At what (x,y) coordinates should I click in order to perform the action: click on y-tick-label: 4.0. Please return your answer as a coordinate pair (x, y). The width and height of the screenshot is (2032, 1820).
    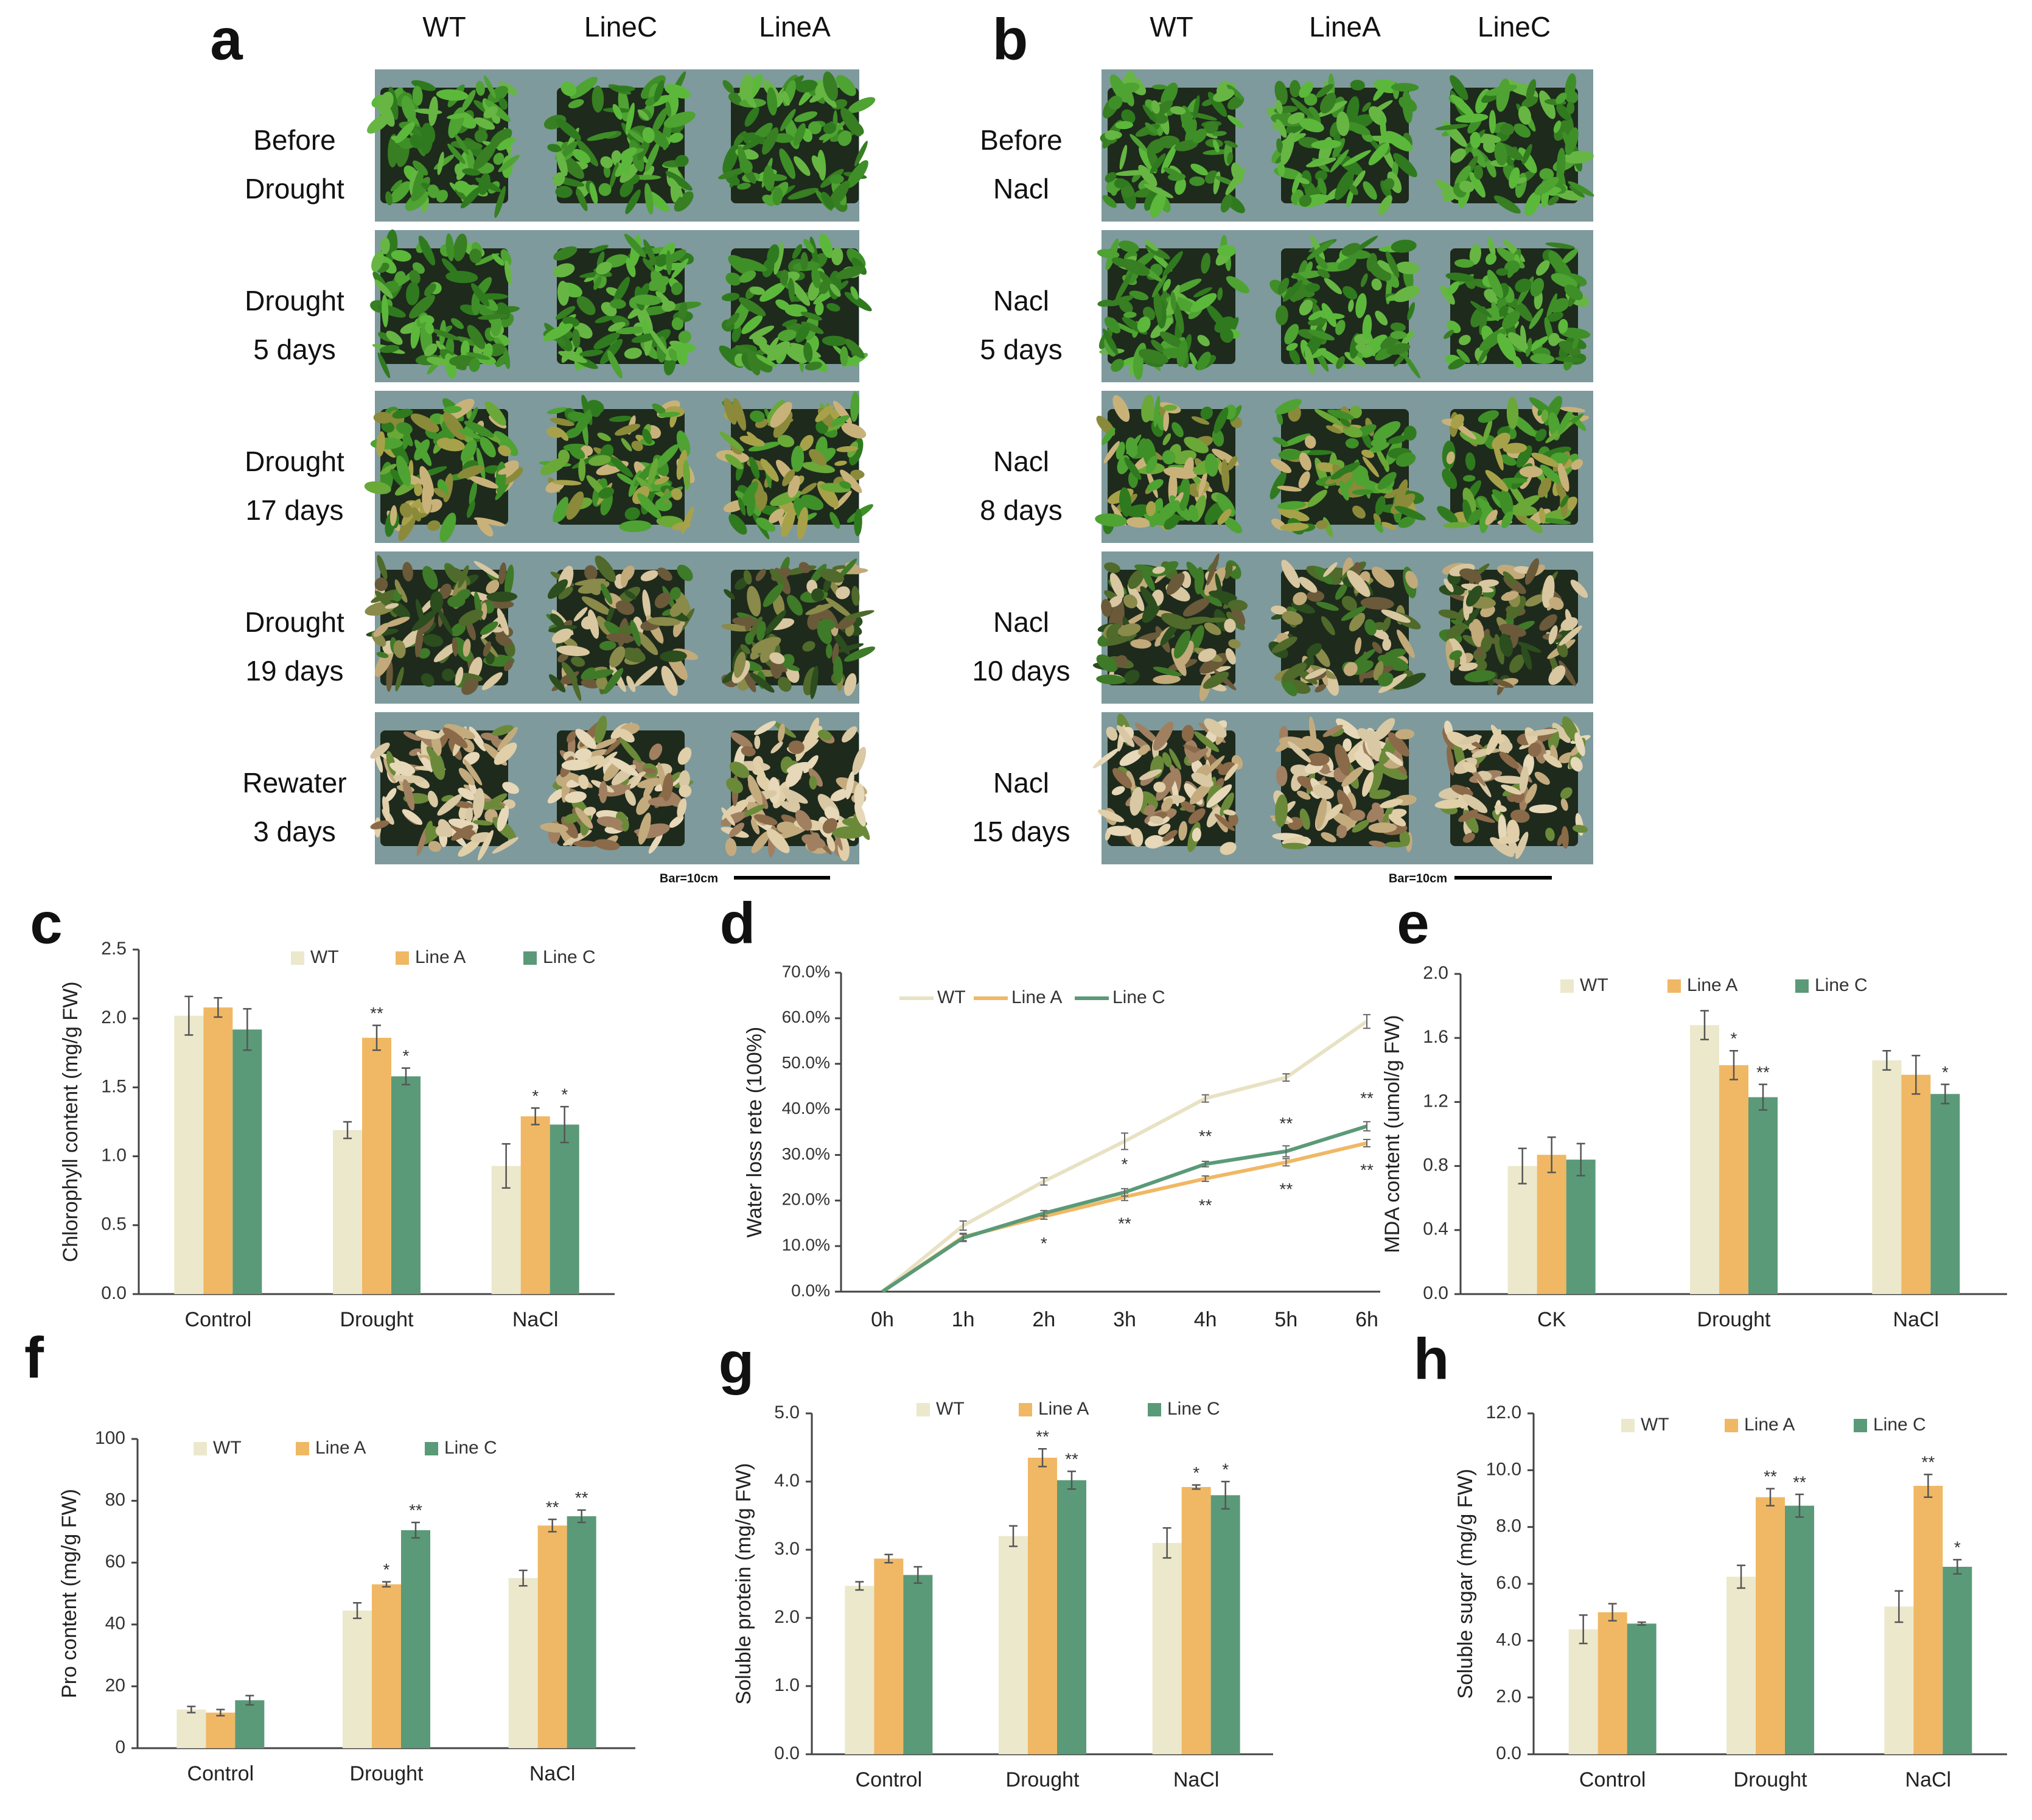
    Looking at the image, I should click on (787, 1481).